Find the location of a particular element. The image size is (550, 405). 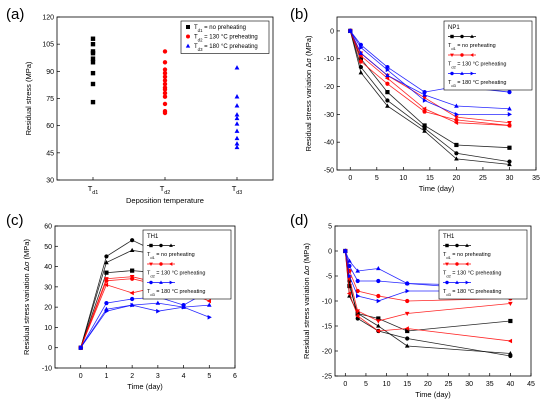

y-tick-label: -10 is located at coordinates (329, 59).